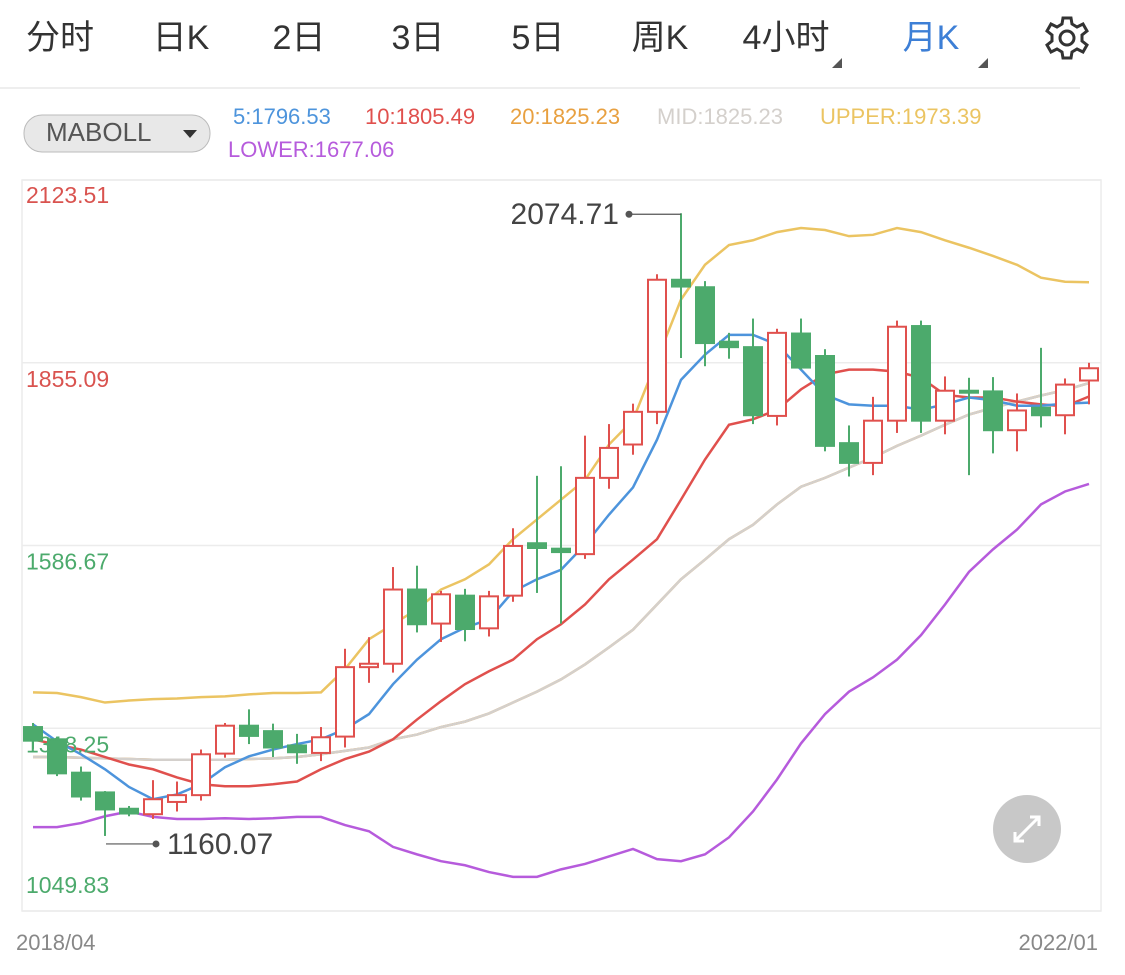  Describe the element at coordinates (56, 942) in the screenshot. I see `x-tick-label: 2018/04` at that location.